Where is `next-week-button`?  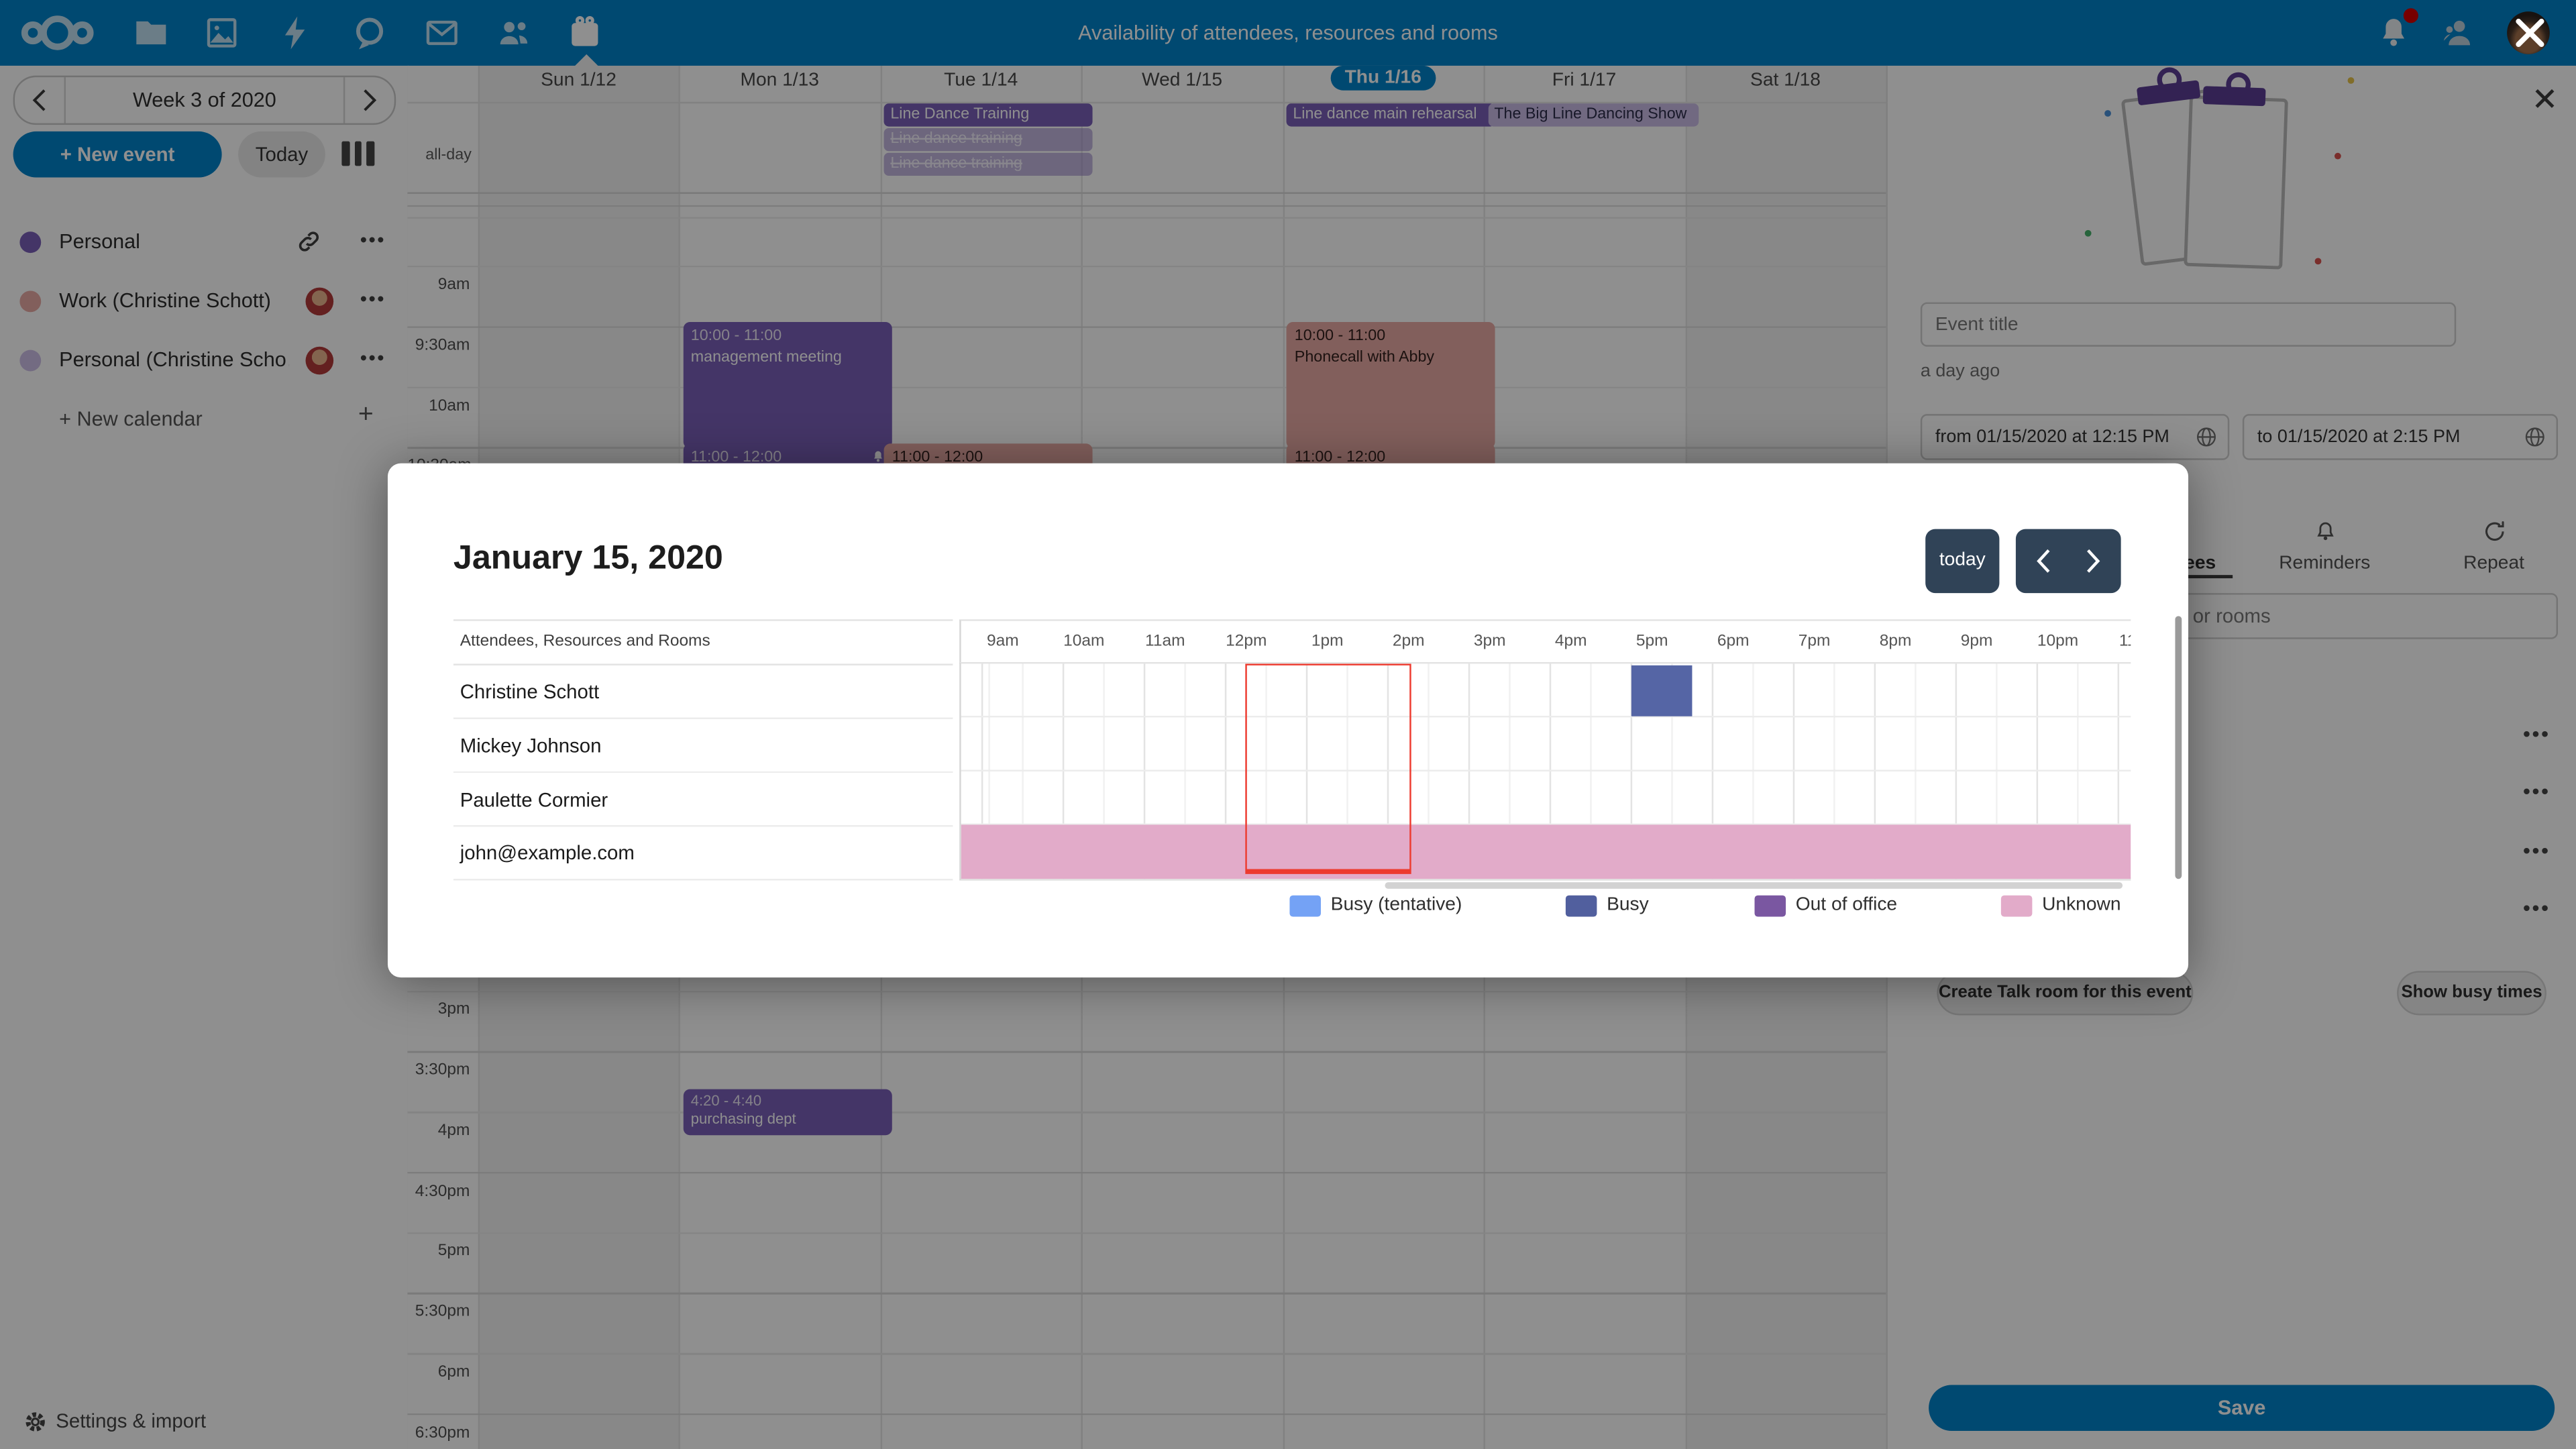
next-week-button is located at coordinates (368, 100).